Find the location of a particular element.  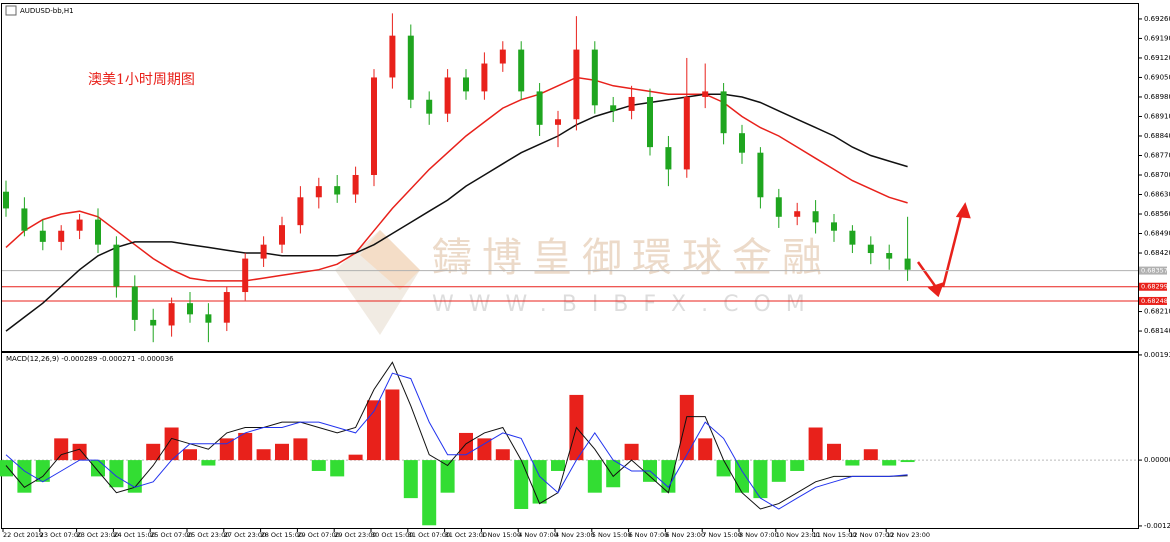

x-tick-label: 12 Nov 23:00 is located at coordinates (908, 535).